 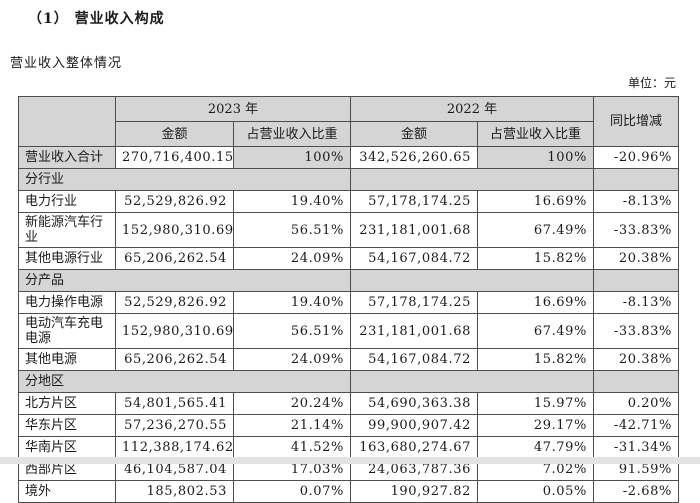 What do you see at coordinates (636, 491) in the screenshot?
I see `yoy-cell: -2.68%` at bounding box center [636, 491].